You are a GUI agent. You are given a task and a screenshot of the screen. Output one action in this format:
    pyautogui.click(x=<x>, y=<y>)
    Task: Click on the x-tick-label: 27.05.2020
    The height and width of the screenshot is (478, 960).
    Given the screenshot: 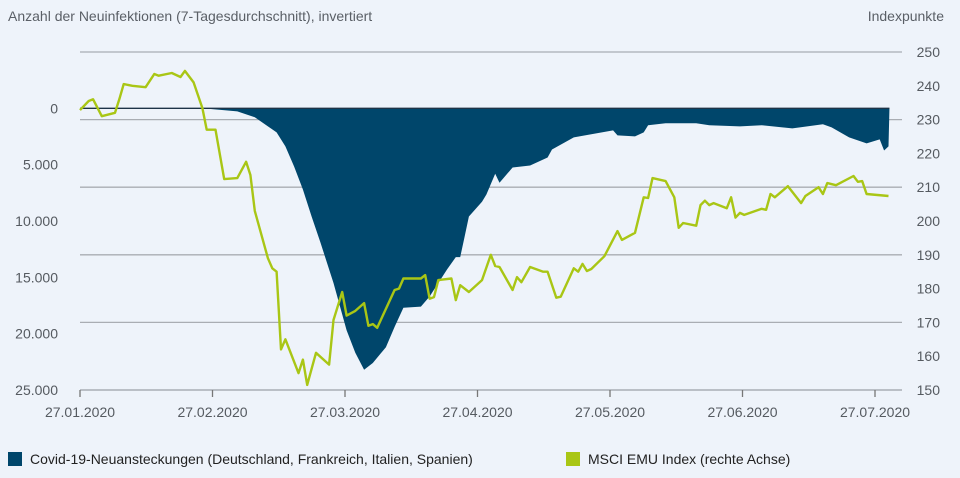 What is the action you would take?
    pyautogui.click(x=610, y=412)
    